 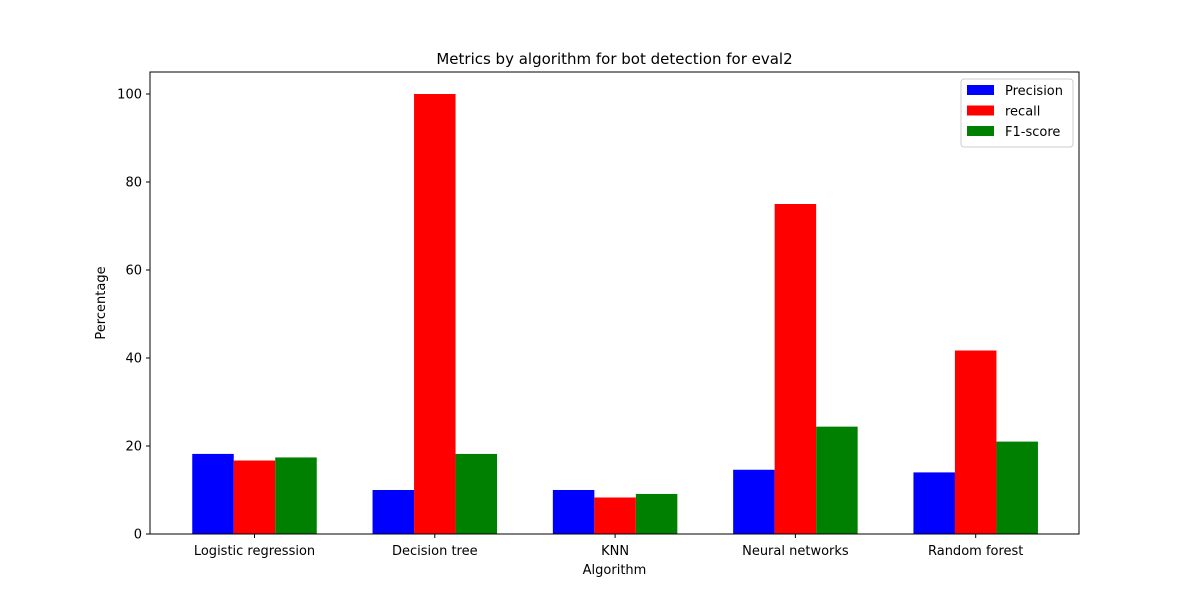 What do you see at coordinates (975, 551) in the screenshot?
I see `x-tick-label: Random forest` at bounding box center [975, 551].